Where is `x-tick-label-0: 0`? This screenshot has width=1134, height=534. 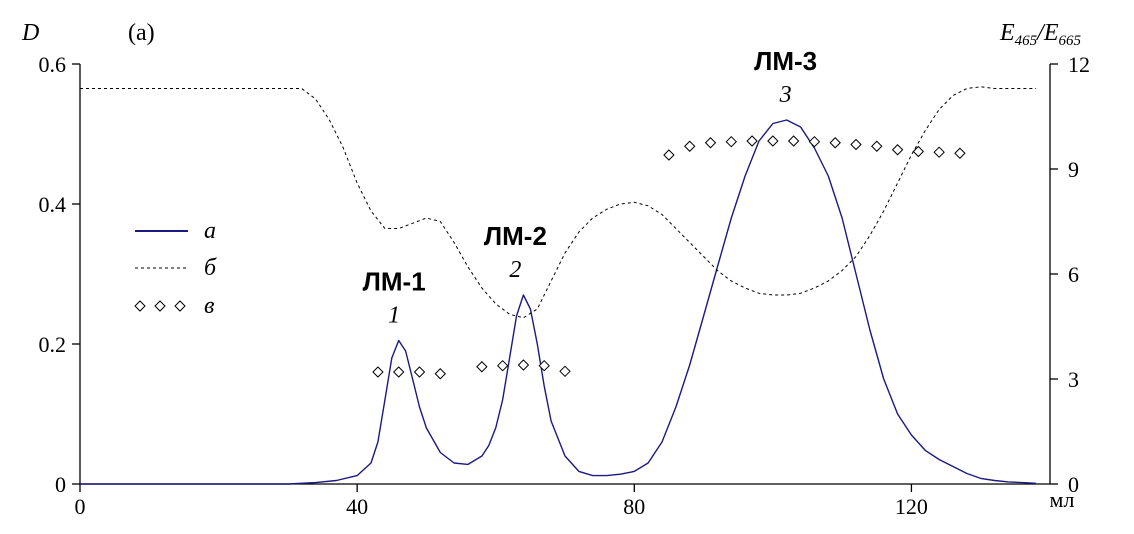
x-tick-label-0: 0 is located at coordinates (80, 506).